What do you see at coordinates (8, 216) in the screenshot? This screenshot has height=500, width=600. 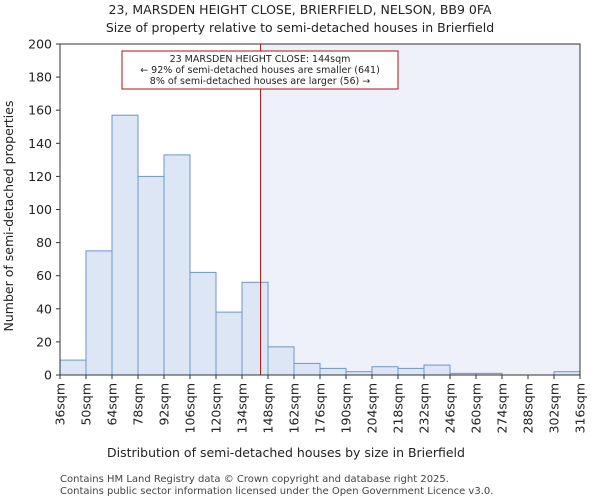 I see `y-axis-label: Number of semi-detached properties` at bounding box center [8, 216].